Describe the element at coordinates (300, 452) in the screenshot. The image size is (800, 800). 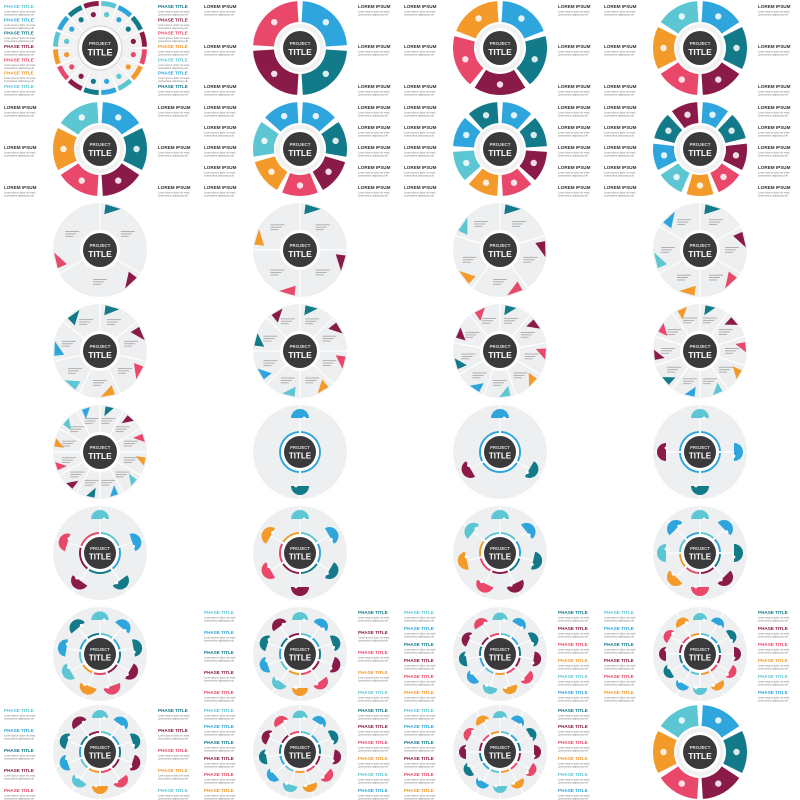
I see `thumbnail-petals-2: PROJECT TITLE` at that location.